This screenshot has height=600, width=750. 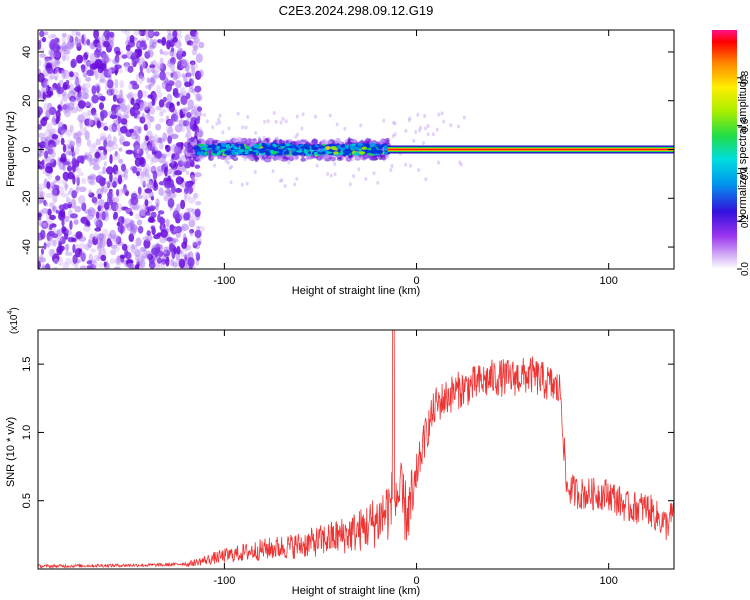 I want to click on colorbar-tick-label: 0.4, so click(x=745, y=173).